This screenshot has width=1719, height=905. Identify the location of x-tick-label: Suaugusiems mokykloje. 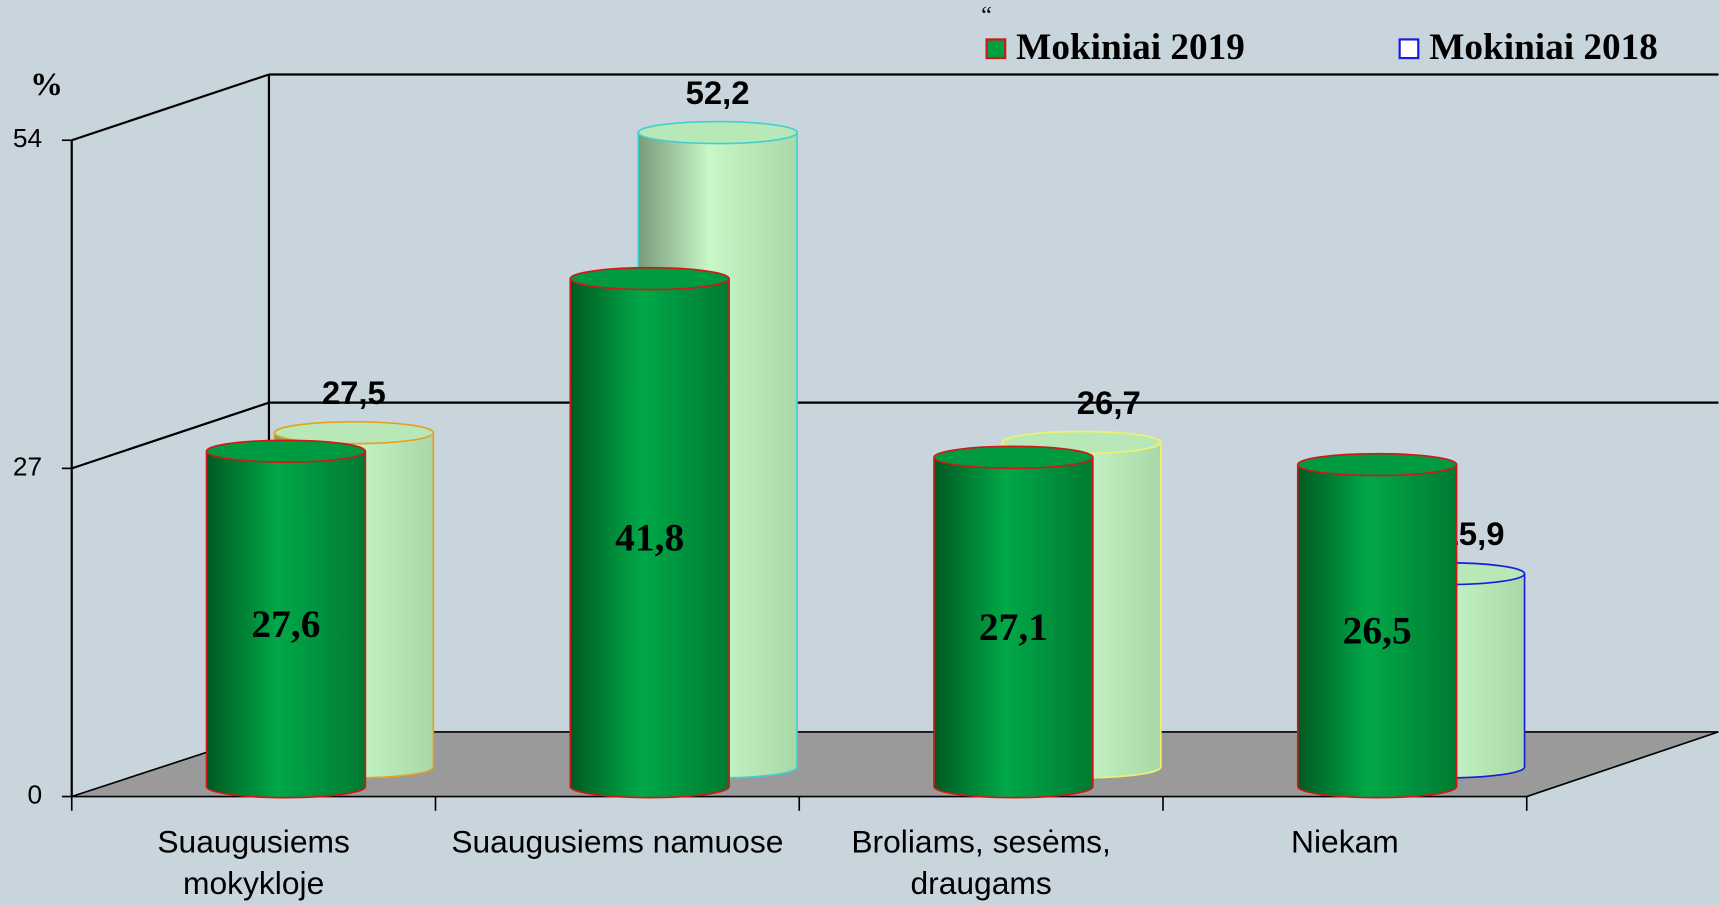
(253, 863).